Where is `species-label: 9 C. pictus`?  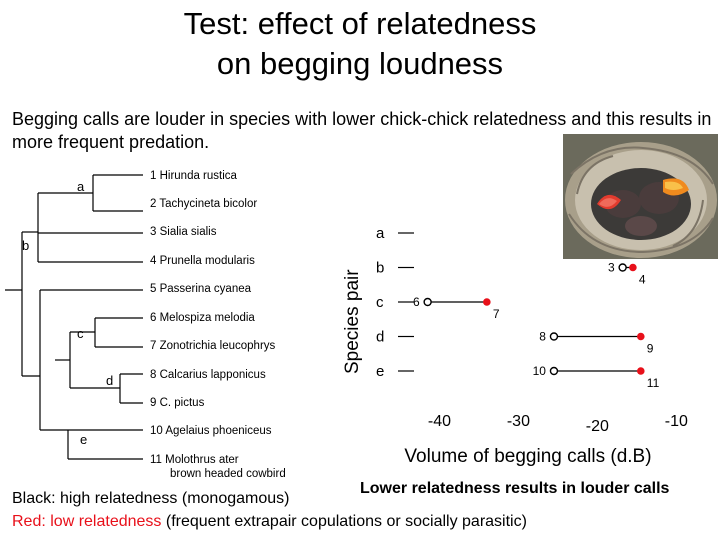
species-label: 9 C. pictus is located at coordinates (177, 403).